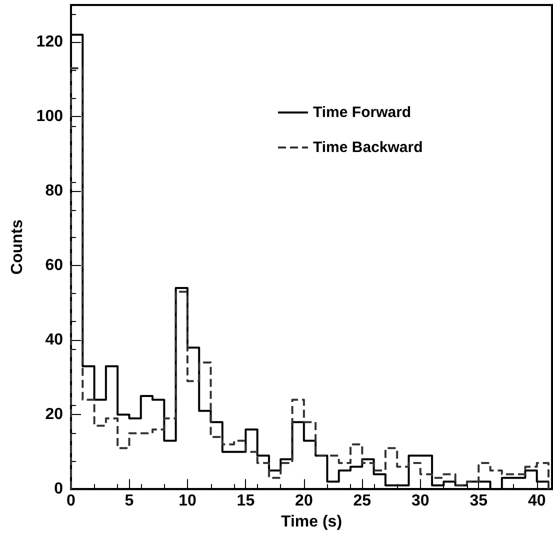 The height and width of the screenshot is (535, 553). I want to click on y-tick-label: 60, so click(54, 265).